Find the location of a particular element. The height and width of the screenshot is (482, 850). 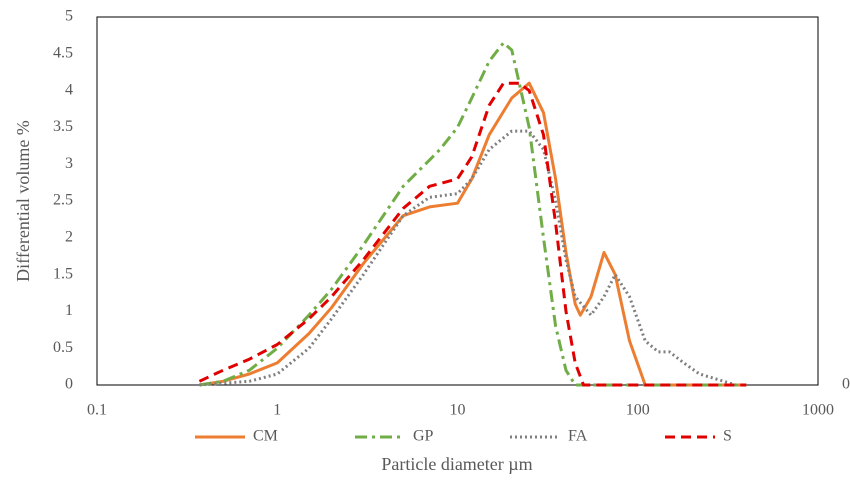

legend-label: CM is located at coordinates (265, 436).